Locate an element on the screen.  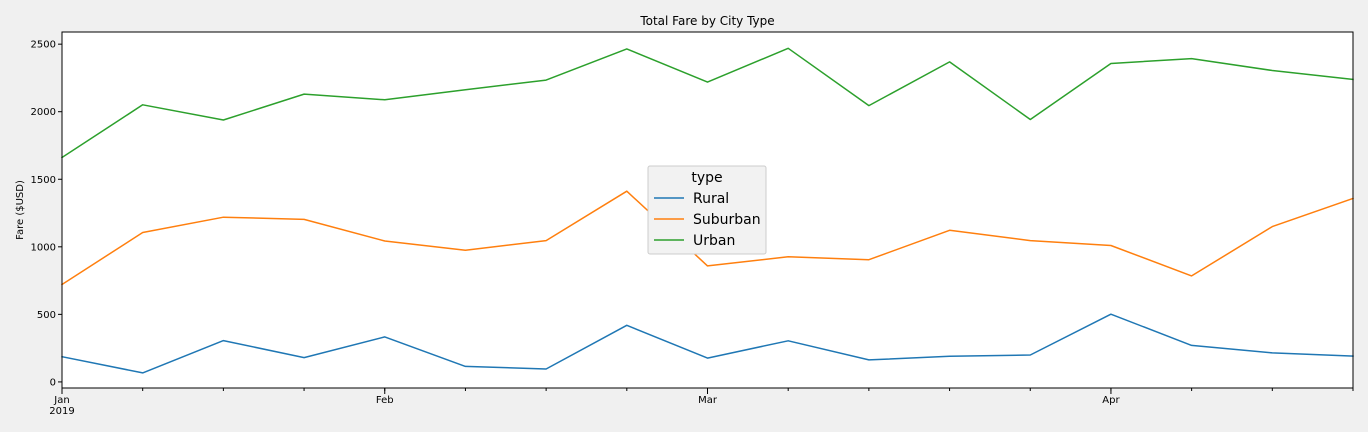
chart-title: Total Fare by City Type is located at coordinates (706, 21).